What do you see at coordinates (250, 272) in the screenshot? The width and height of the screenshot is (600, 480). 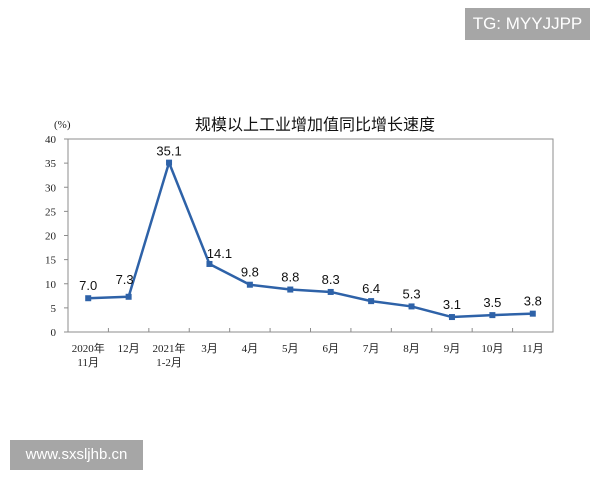 I see `data-label: 9.8` at bounding box center [250, 272].